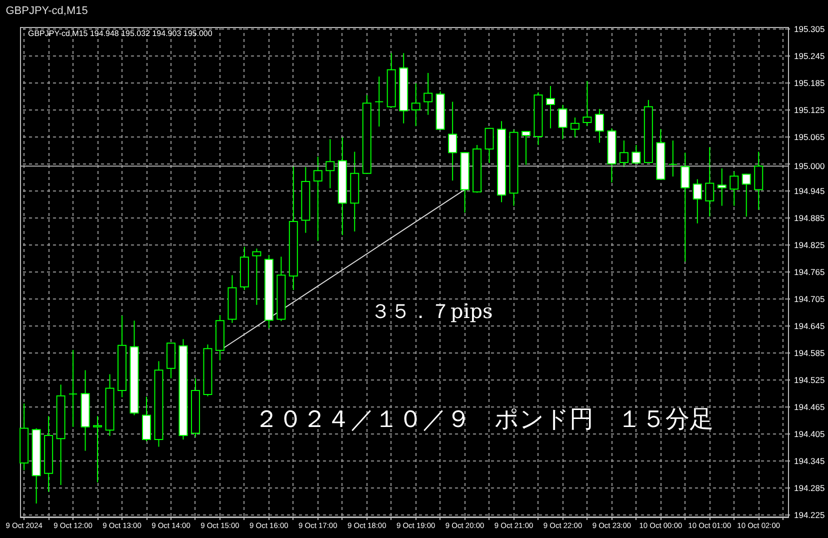 This screenshot has height=538, width=828. Describe the element at coordinates (809, 515) in the screenshot. I see `y-tick-label: 194.225` at that location.